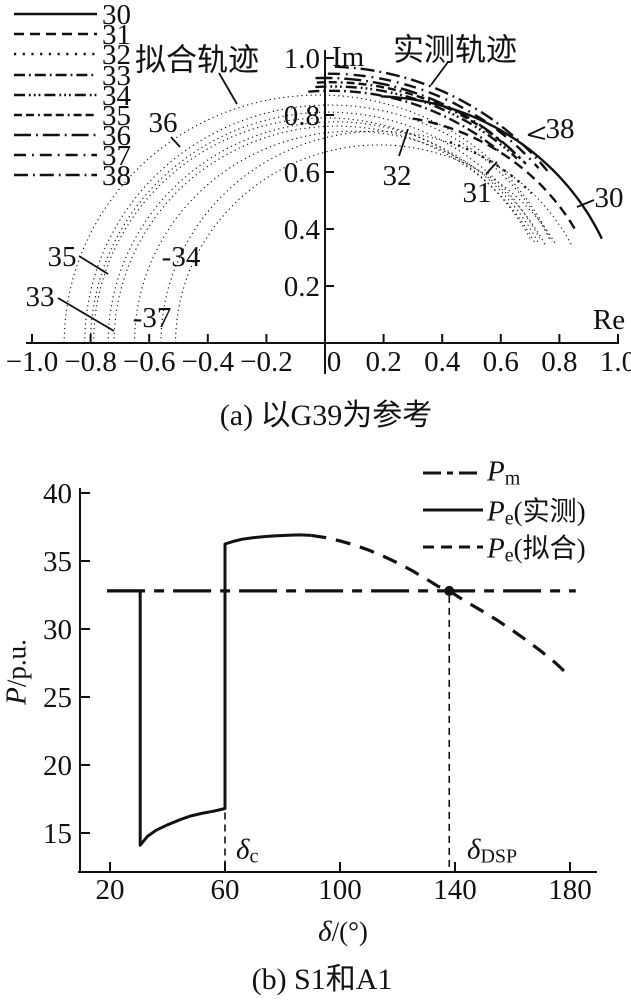 Image resolution: width=631 pixels, height=1000 pixels. What do you see at coordinates (322, 979) in the screenshot?
I see `caption-b: (b) S1和A1` at bounding box center [322, 979].